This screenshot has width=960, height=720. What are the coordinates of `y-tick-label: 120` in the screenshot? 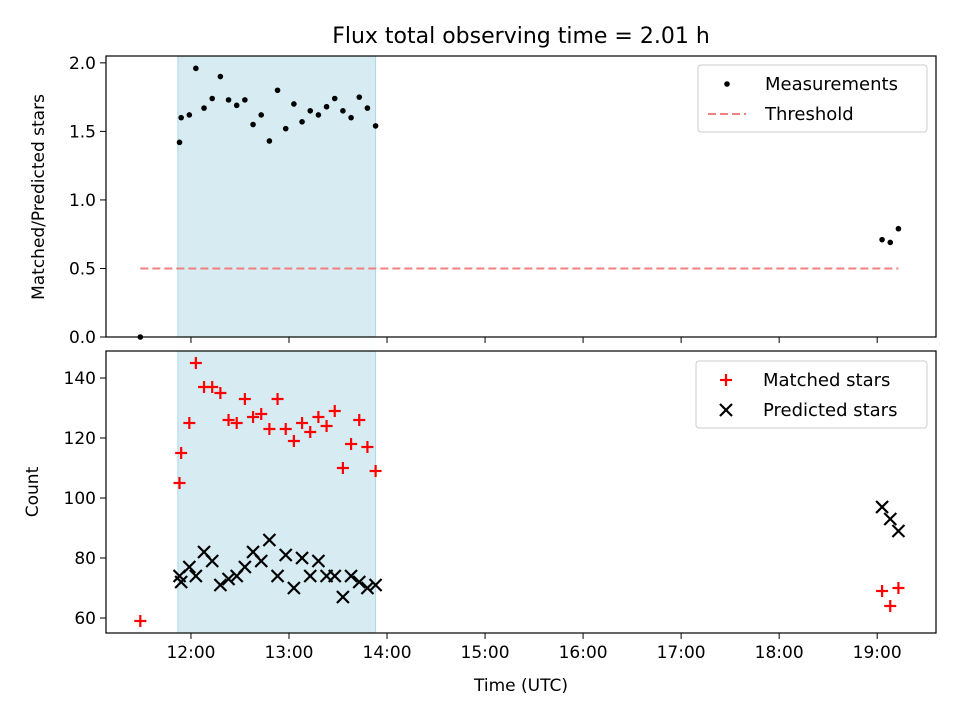 It's located at (80, 439).